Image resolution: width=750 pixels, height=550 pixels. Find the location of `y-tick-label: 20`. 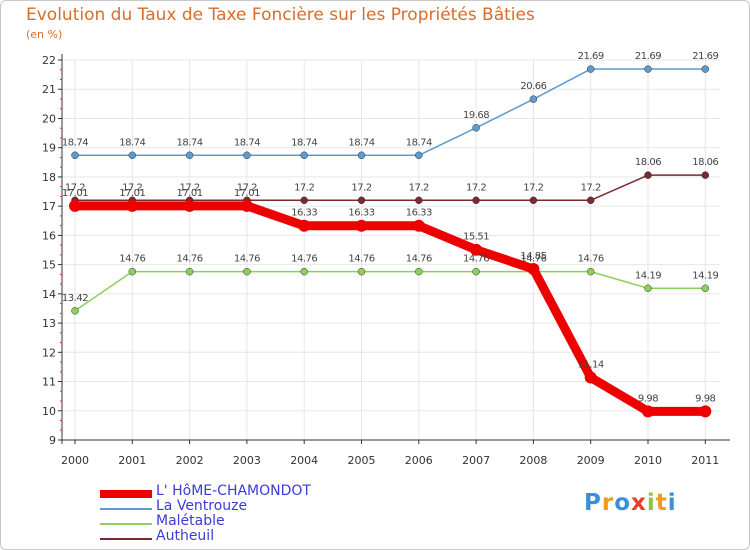

y-tick-label: 20 is located at coordinates (49, 118).